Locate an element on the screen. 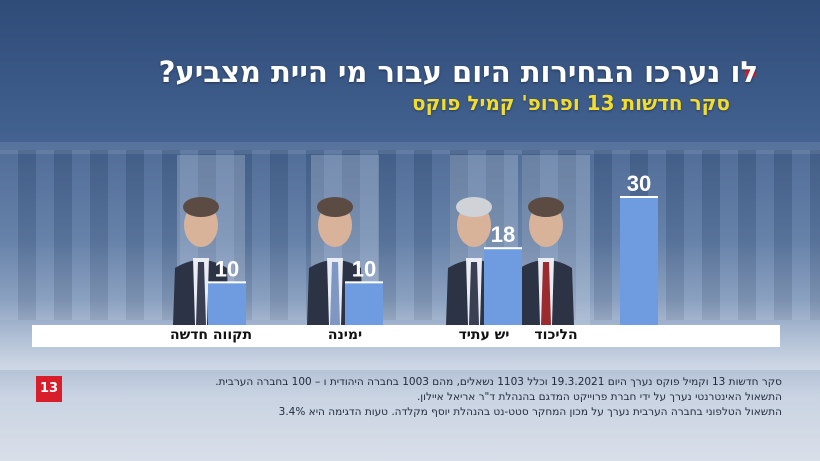  building-roof is located at coordinates (410, 148).